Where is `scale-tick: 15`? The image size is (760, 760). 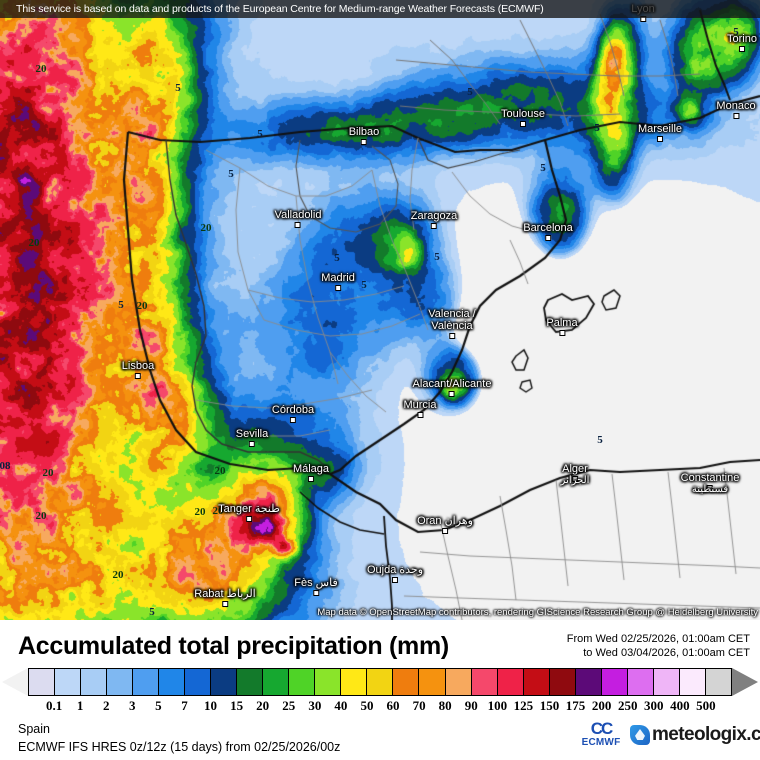
scale-tick: 15 is located at coordinates (237, 705).